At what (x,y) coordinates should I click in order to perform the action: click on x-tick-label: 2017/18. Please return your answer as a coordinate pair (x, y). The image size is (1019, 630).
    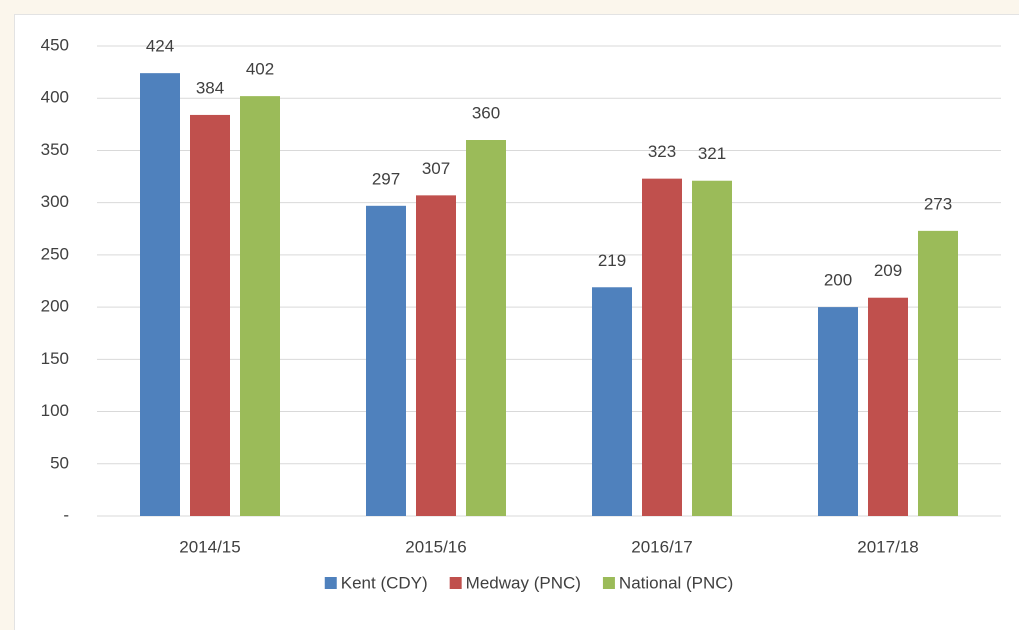
    Looking at the image, I should click on (887, 546).